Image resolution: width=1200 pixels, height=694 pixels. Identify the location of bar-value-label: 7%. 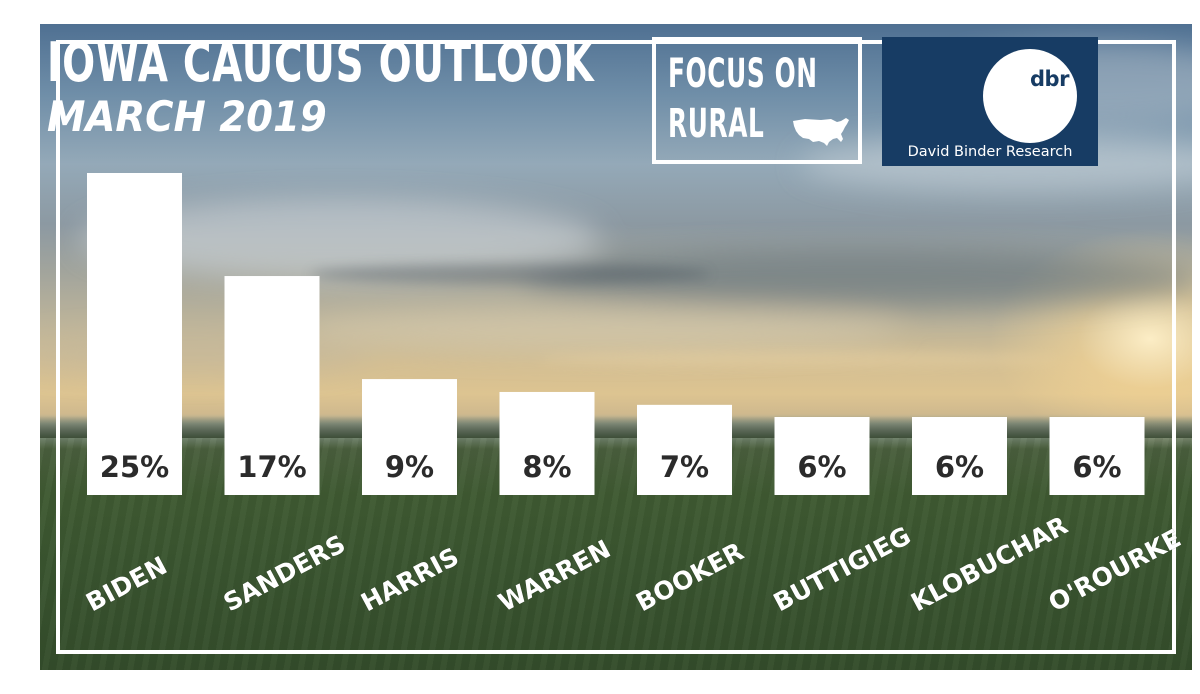
(684, 467).